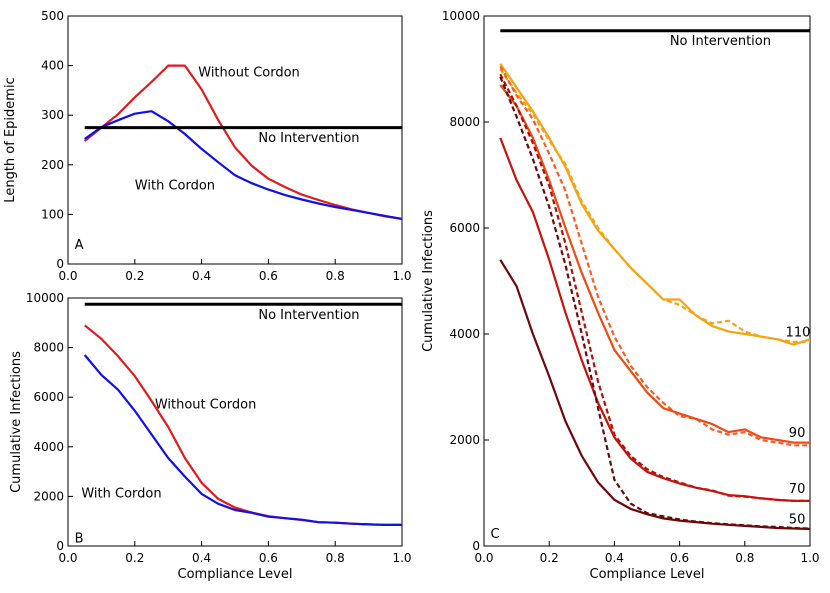  Describe the element at coordinates (52, 165) in the screenshot. I see `y-tick-label: 200` at that location.